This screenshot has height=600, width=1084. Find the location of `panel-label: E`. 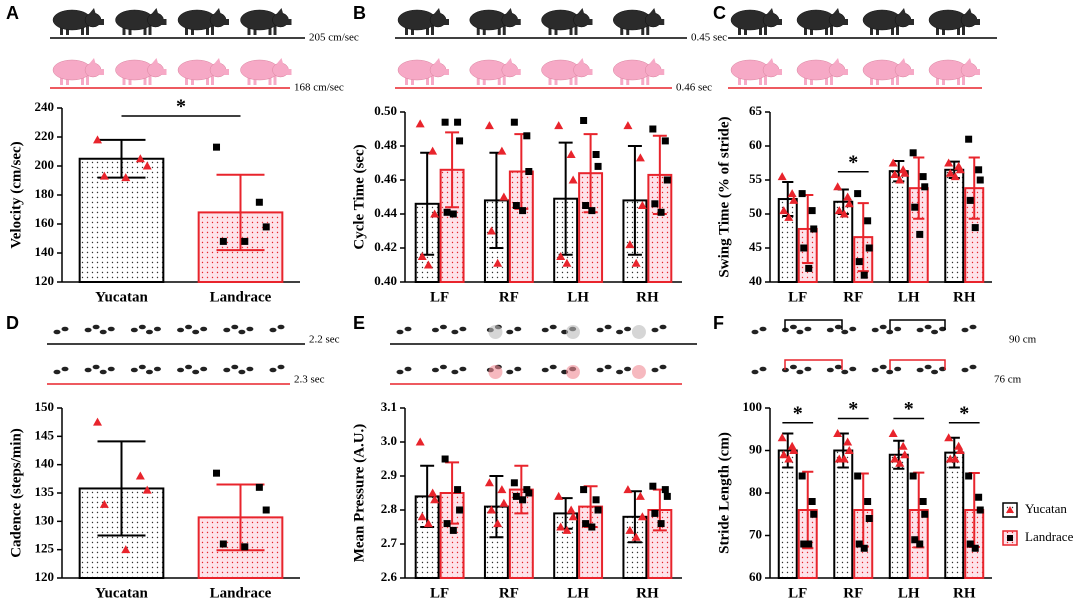

panel-label: E is located at coordinates (359, 323).